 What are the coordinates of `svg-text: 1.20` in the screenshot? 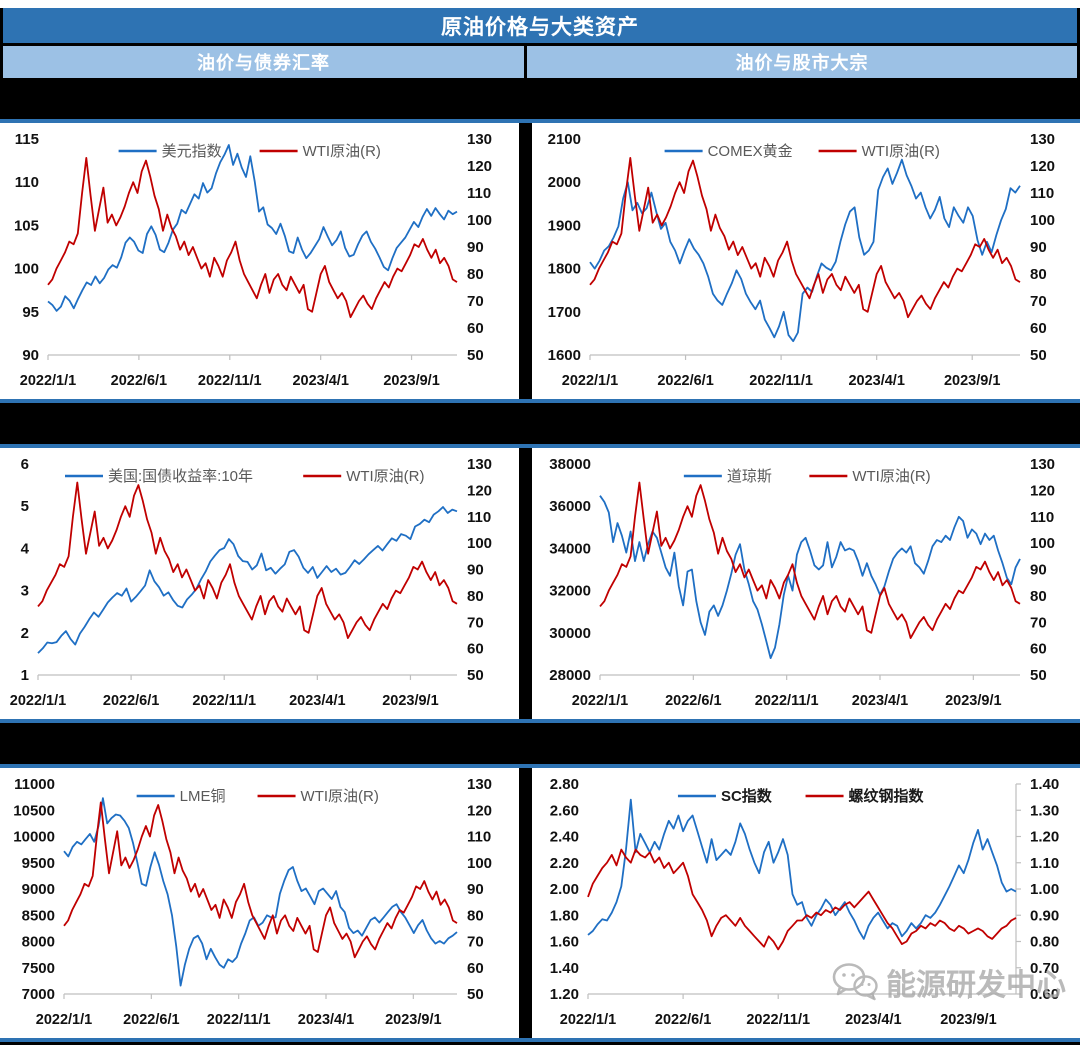 It's located at (564, 994).